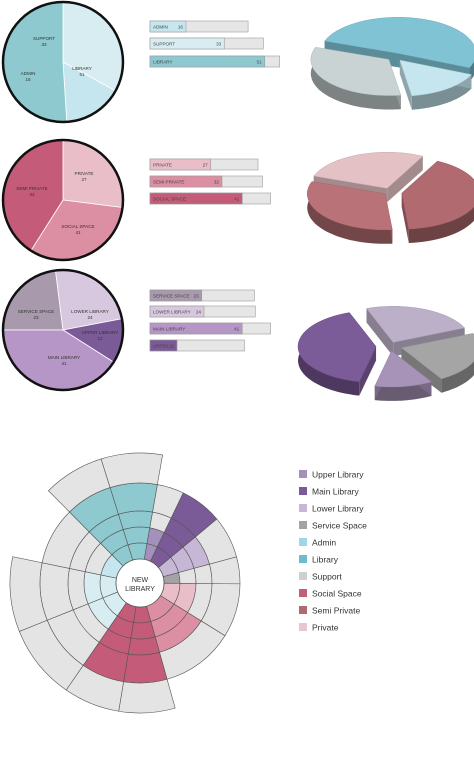 The width and height of the screenshot is (474, 762). I want to click on pie-slice, so click(35, 62).